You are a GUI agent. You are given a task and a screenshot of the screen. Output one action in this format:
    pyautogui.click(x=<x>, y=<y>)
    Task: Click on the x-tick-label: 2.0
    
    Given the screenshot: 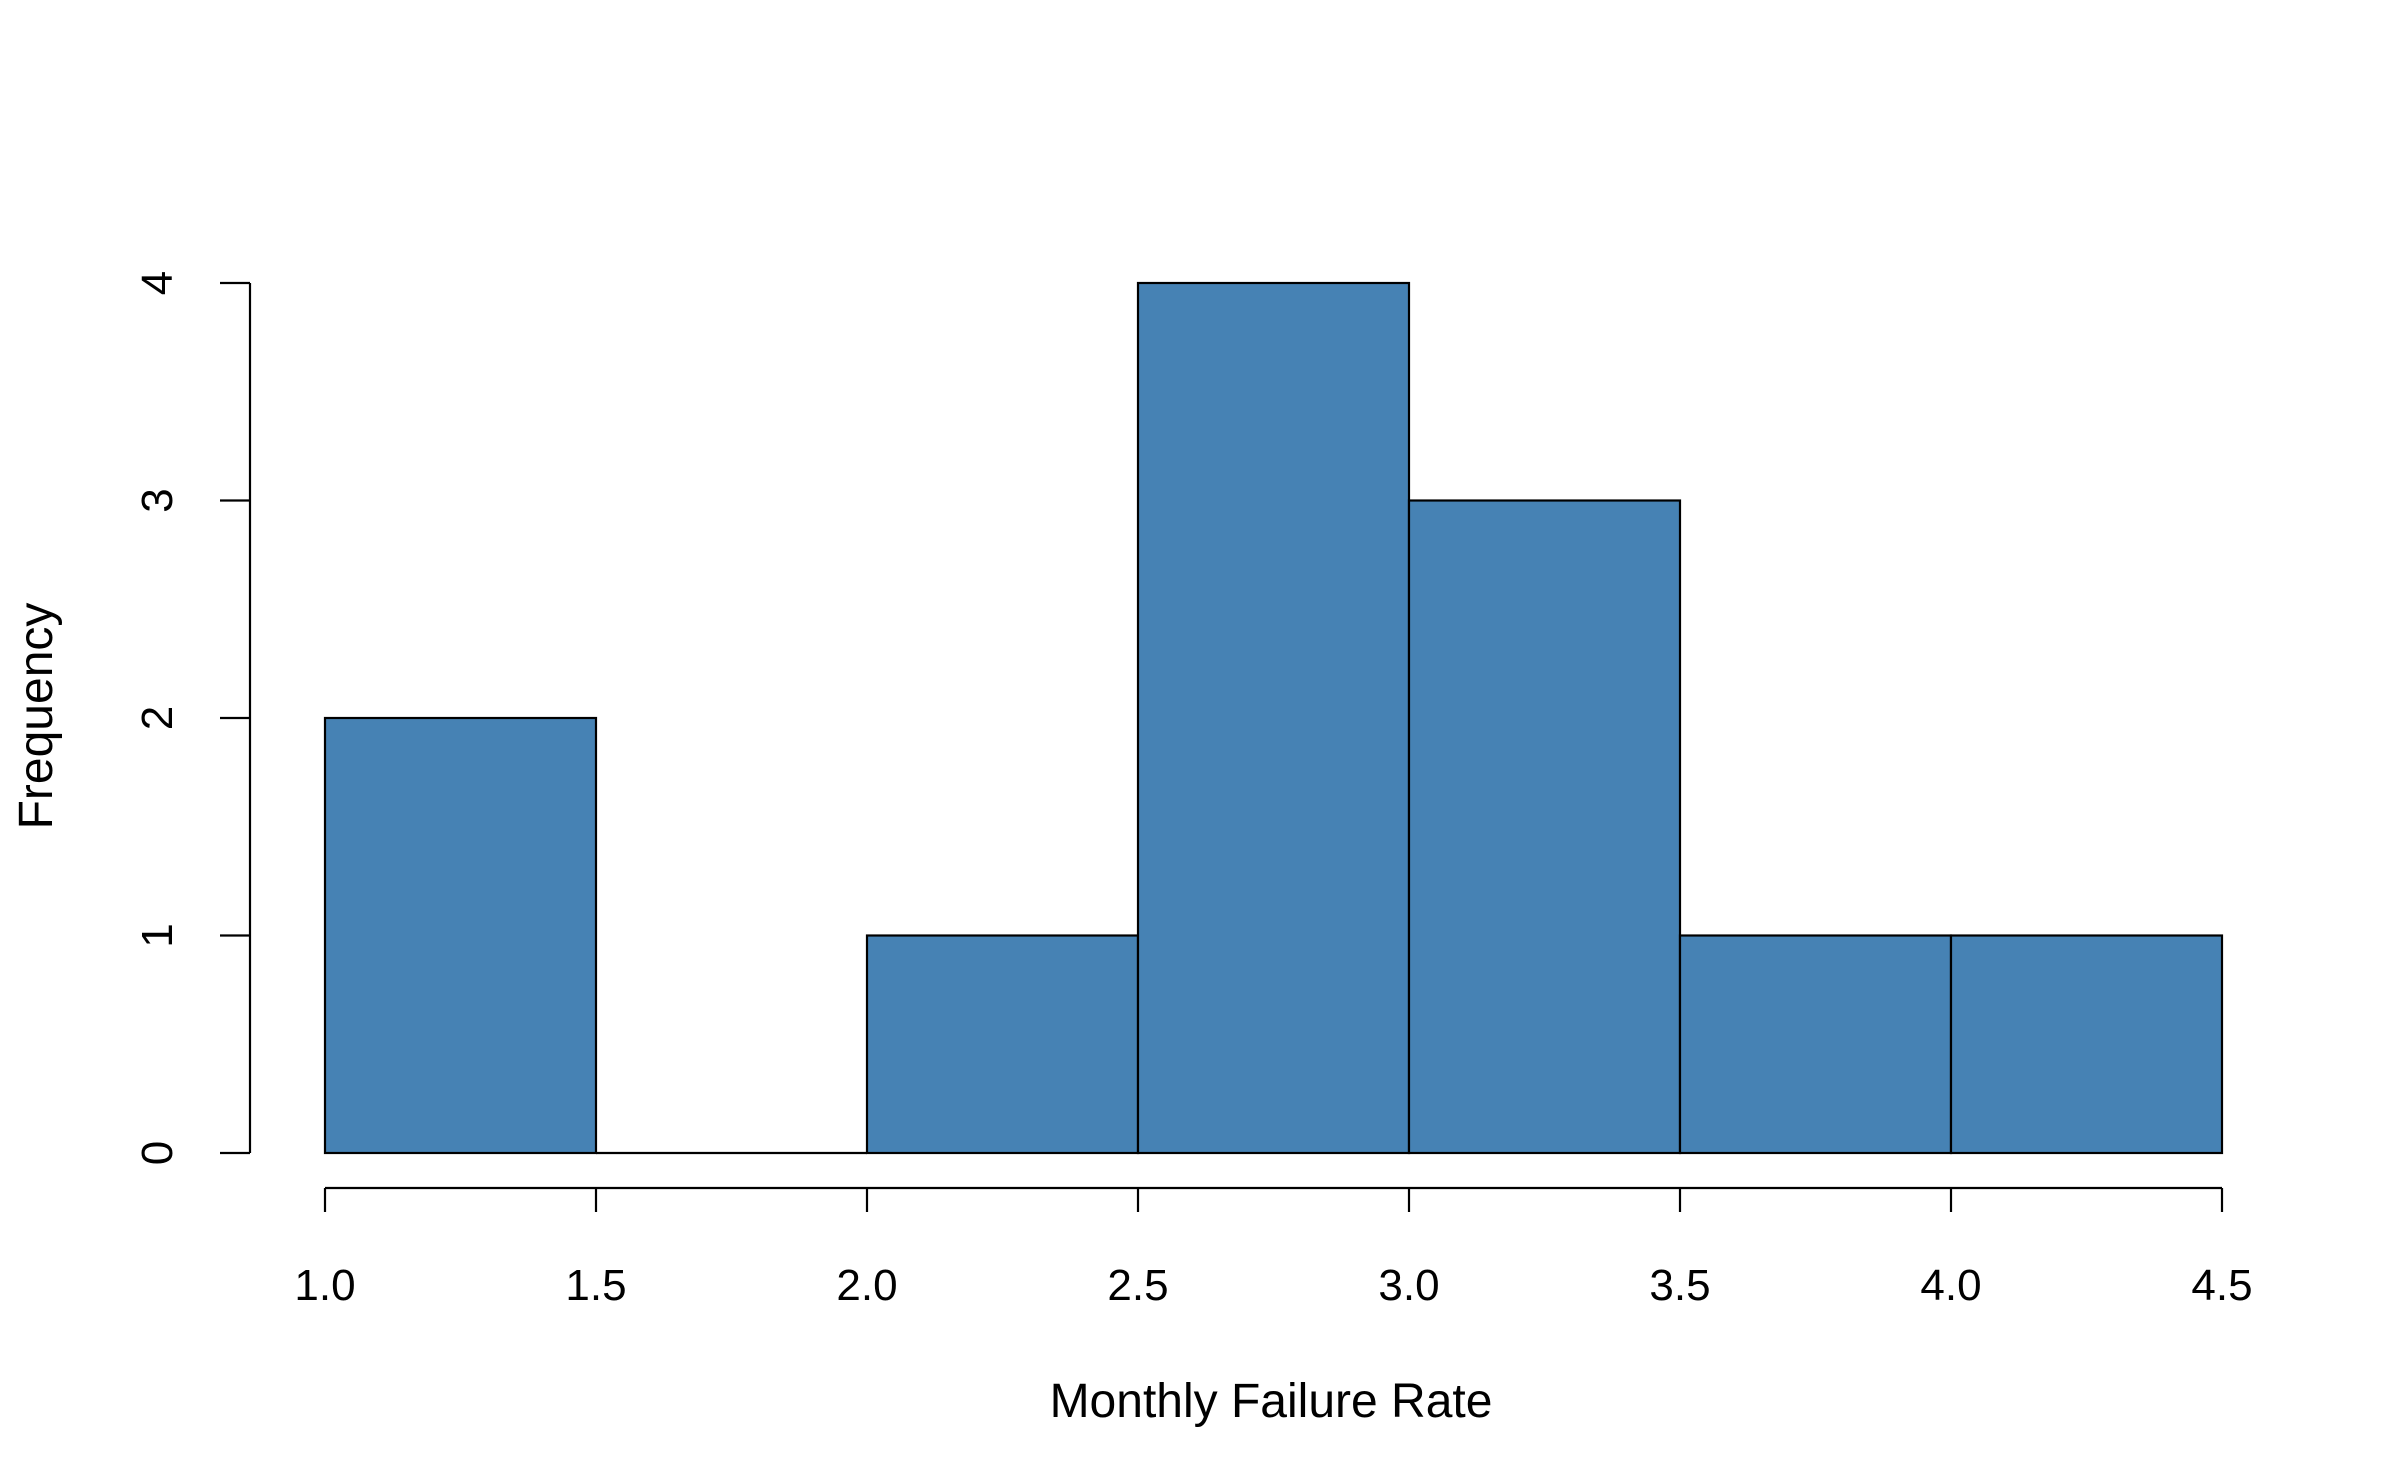 What is the action you would take?
    pyautogui.click(x=866, y=1285)
    